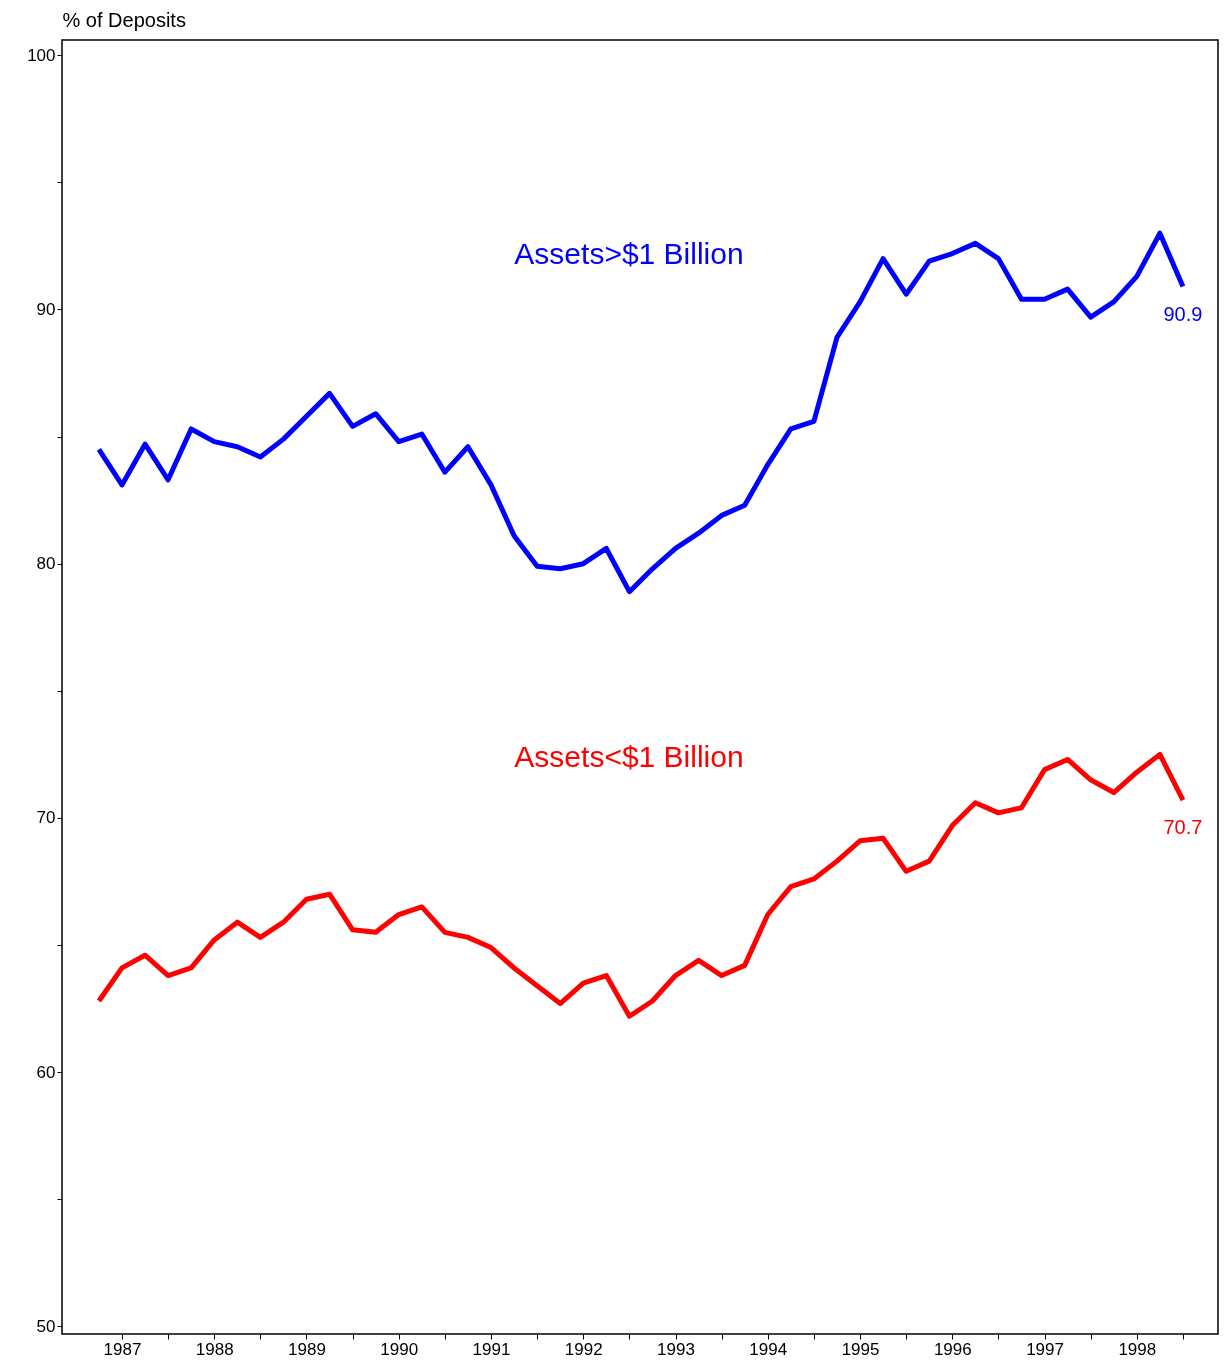 The width and height of the screenshot is (1225, 1371). What do you see at coordinates (46, 818) in the screenshot?
I see `y-tick-label: 70` at bounding box center [46, 818].